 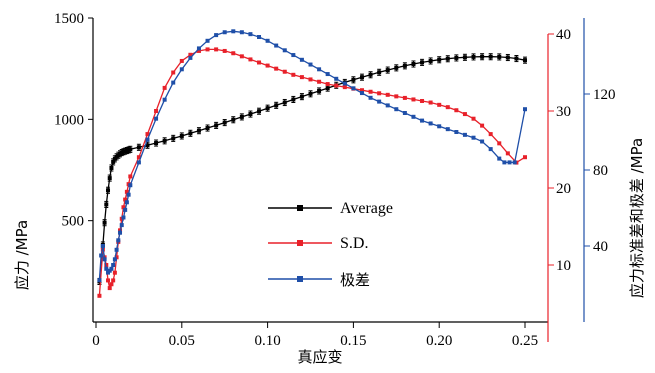 I want to click on y-left-tick-label: 1000, so click(x=69, y=120).